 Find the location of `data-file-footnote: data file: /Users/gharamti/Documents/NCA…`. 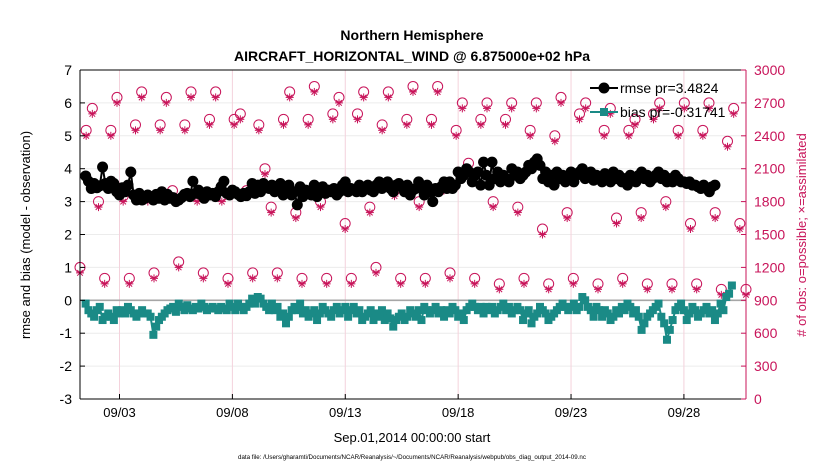

data-file-footnote: data file: /Users/gharamti/Documents/NCA… is located at coordinates (412, 457).